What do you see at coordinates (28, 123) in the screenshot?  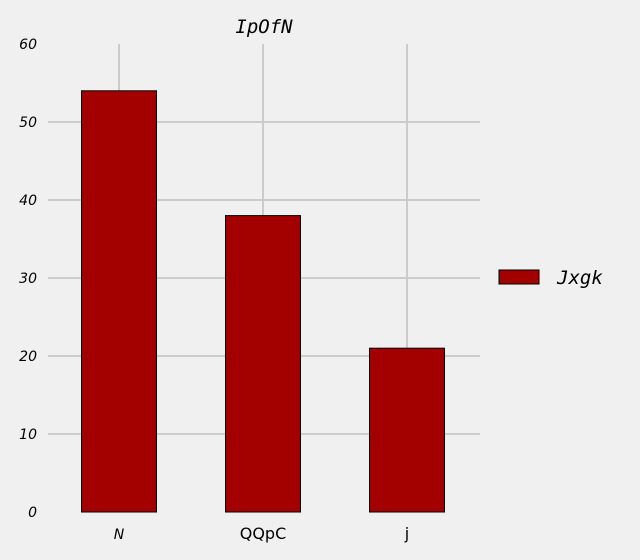 I see `y-tick-label: 50` at bounding box center [28, 123].